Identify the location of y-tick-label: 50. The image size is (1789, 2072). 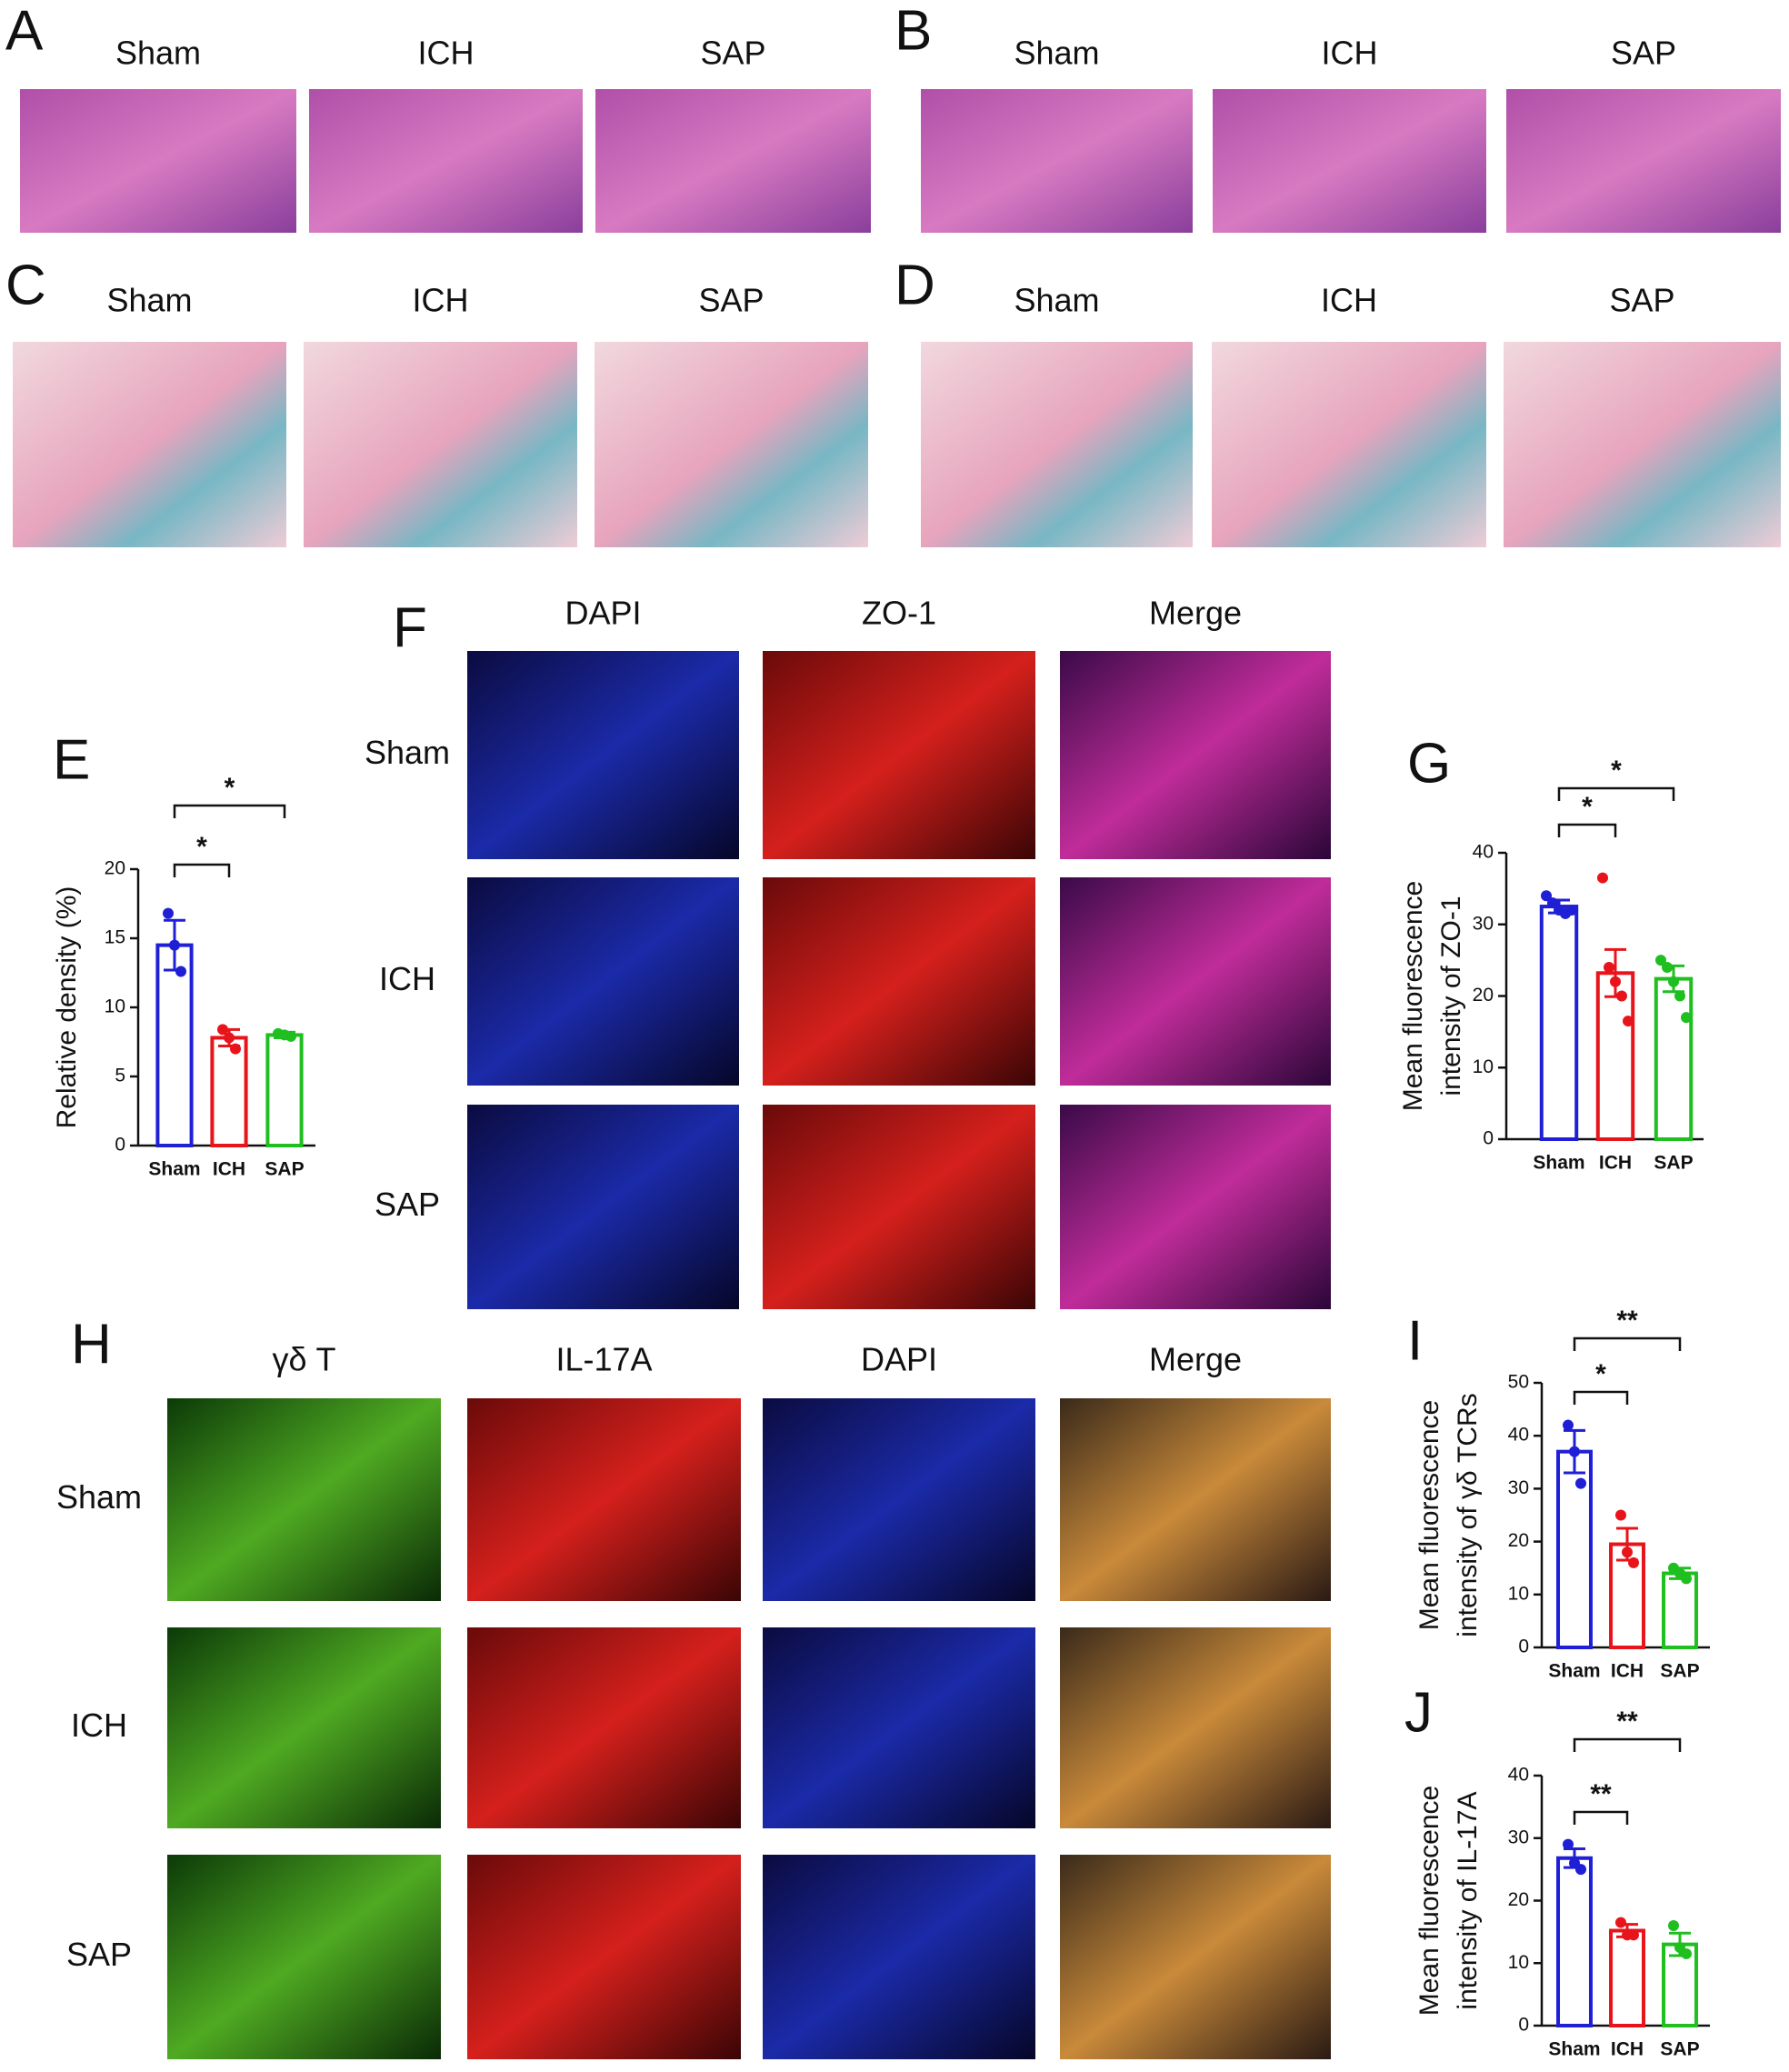
(1518, 1382).